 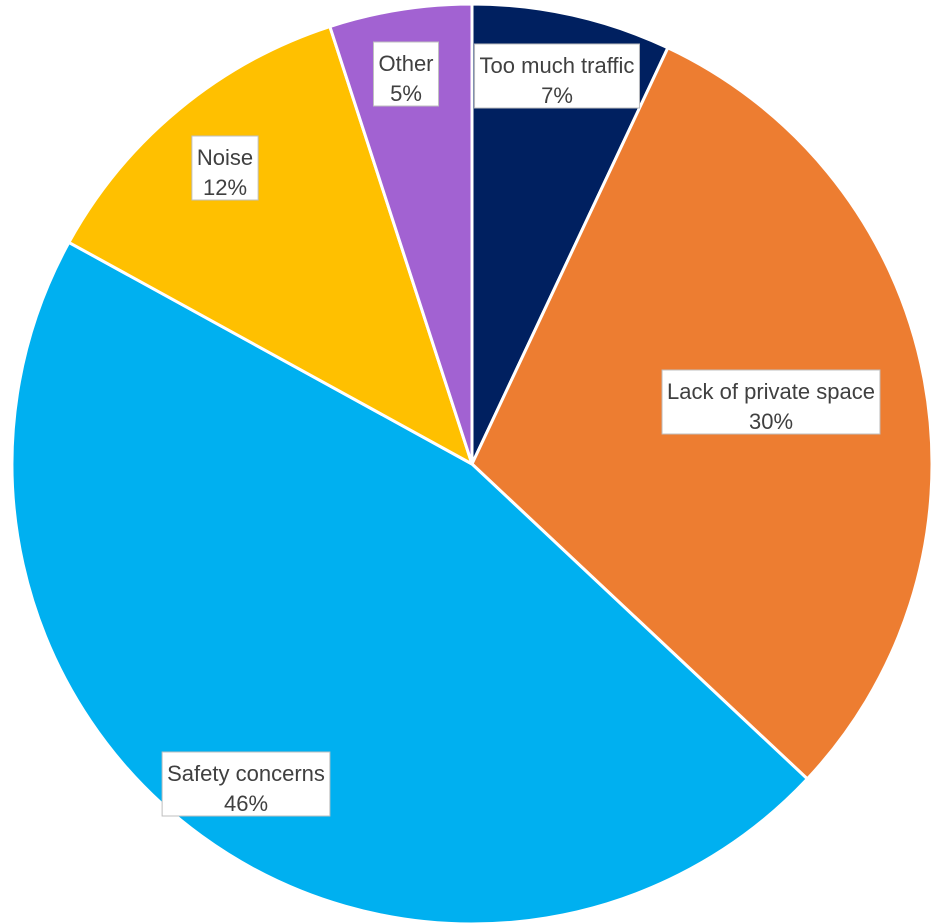 I want to click on data-label-percent: 5%, so click(x=406, y=93).